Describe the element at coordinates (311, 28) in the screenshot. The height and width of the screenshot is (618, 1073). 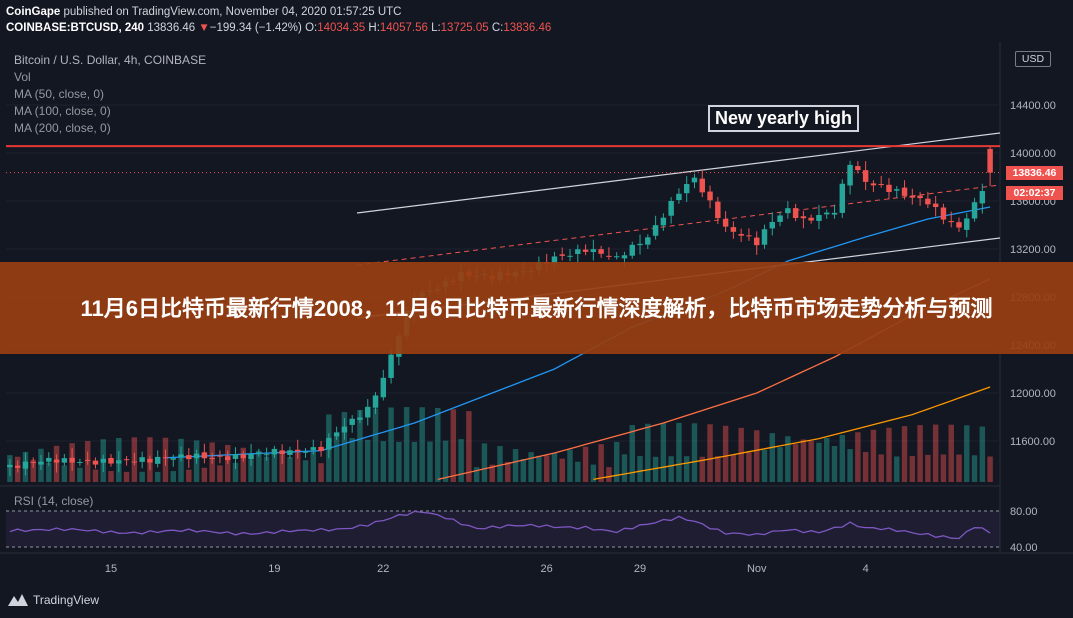
I see `open-label: O:` at that location.